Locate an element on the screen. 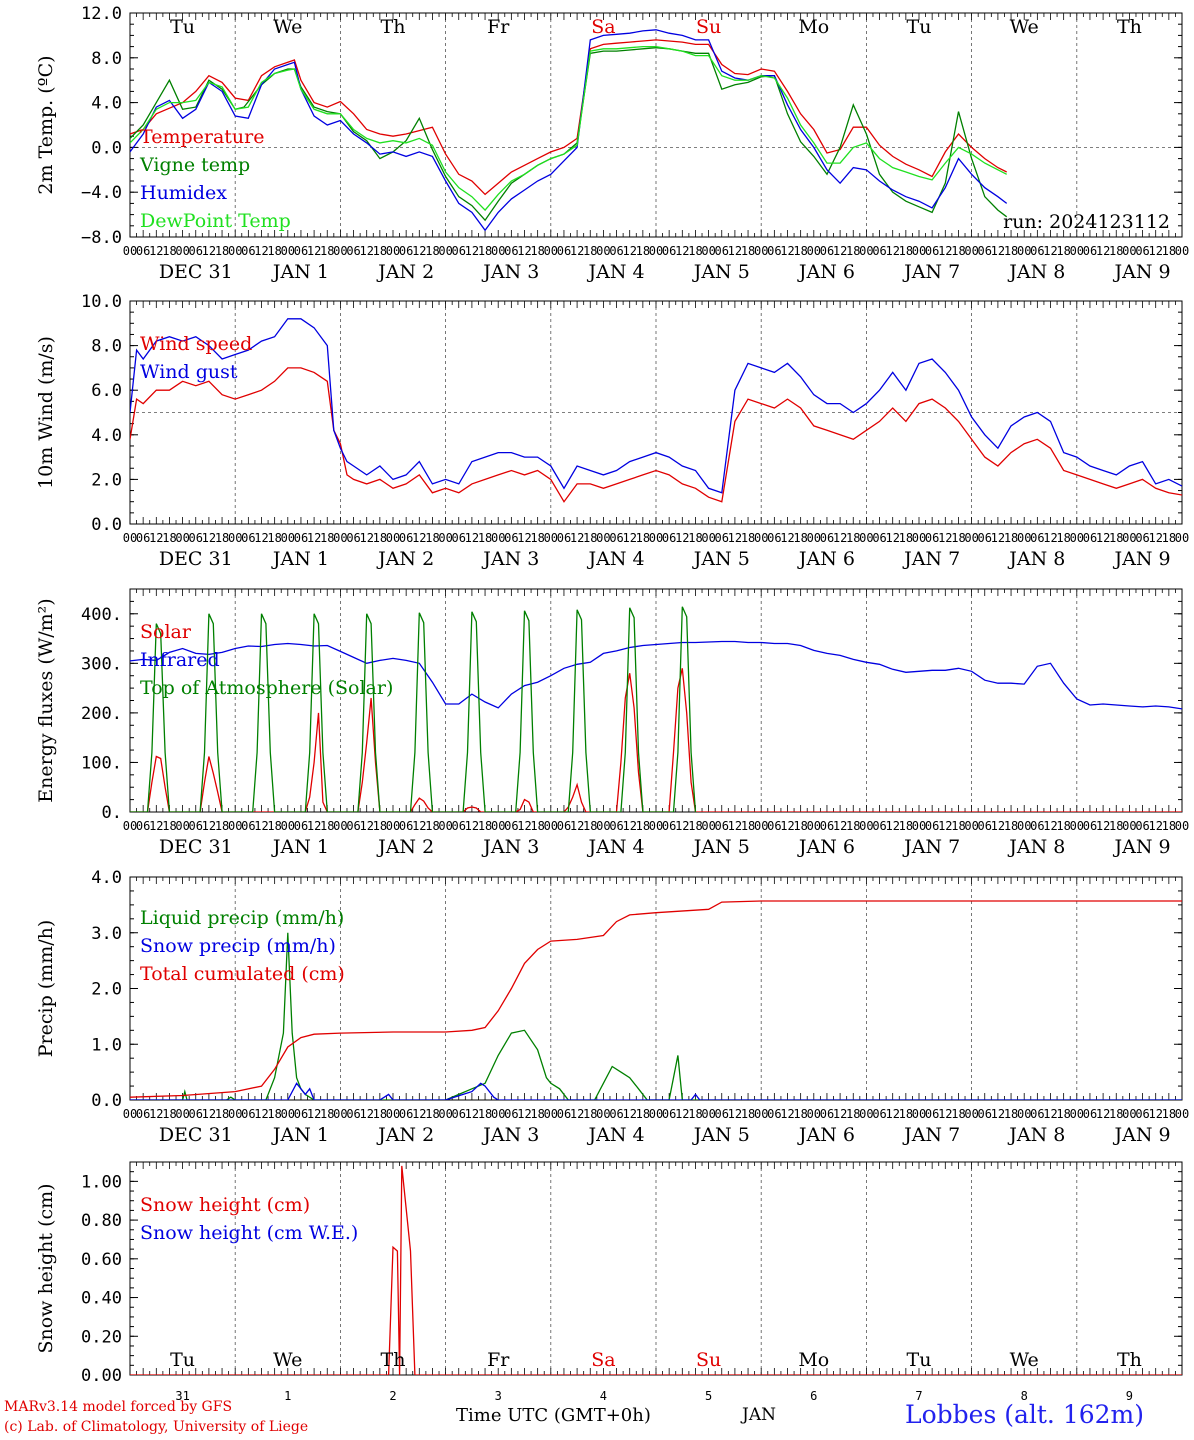 This screenshot has width=1194, height=1440. day-number-label: 3 is located at coordinates (498, 1396).